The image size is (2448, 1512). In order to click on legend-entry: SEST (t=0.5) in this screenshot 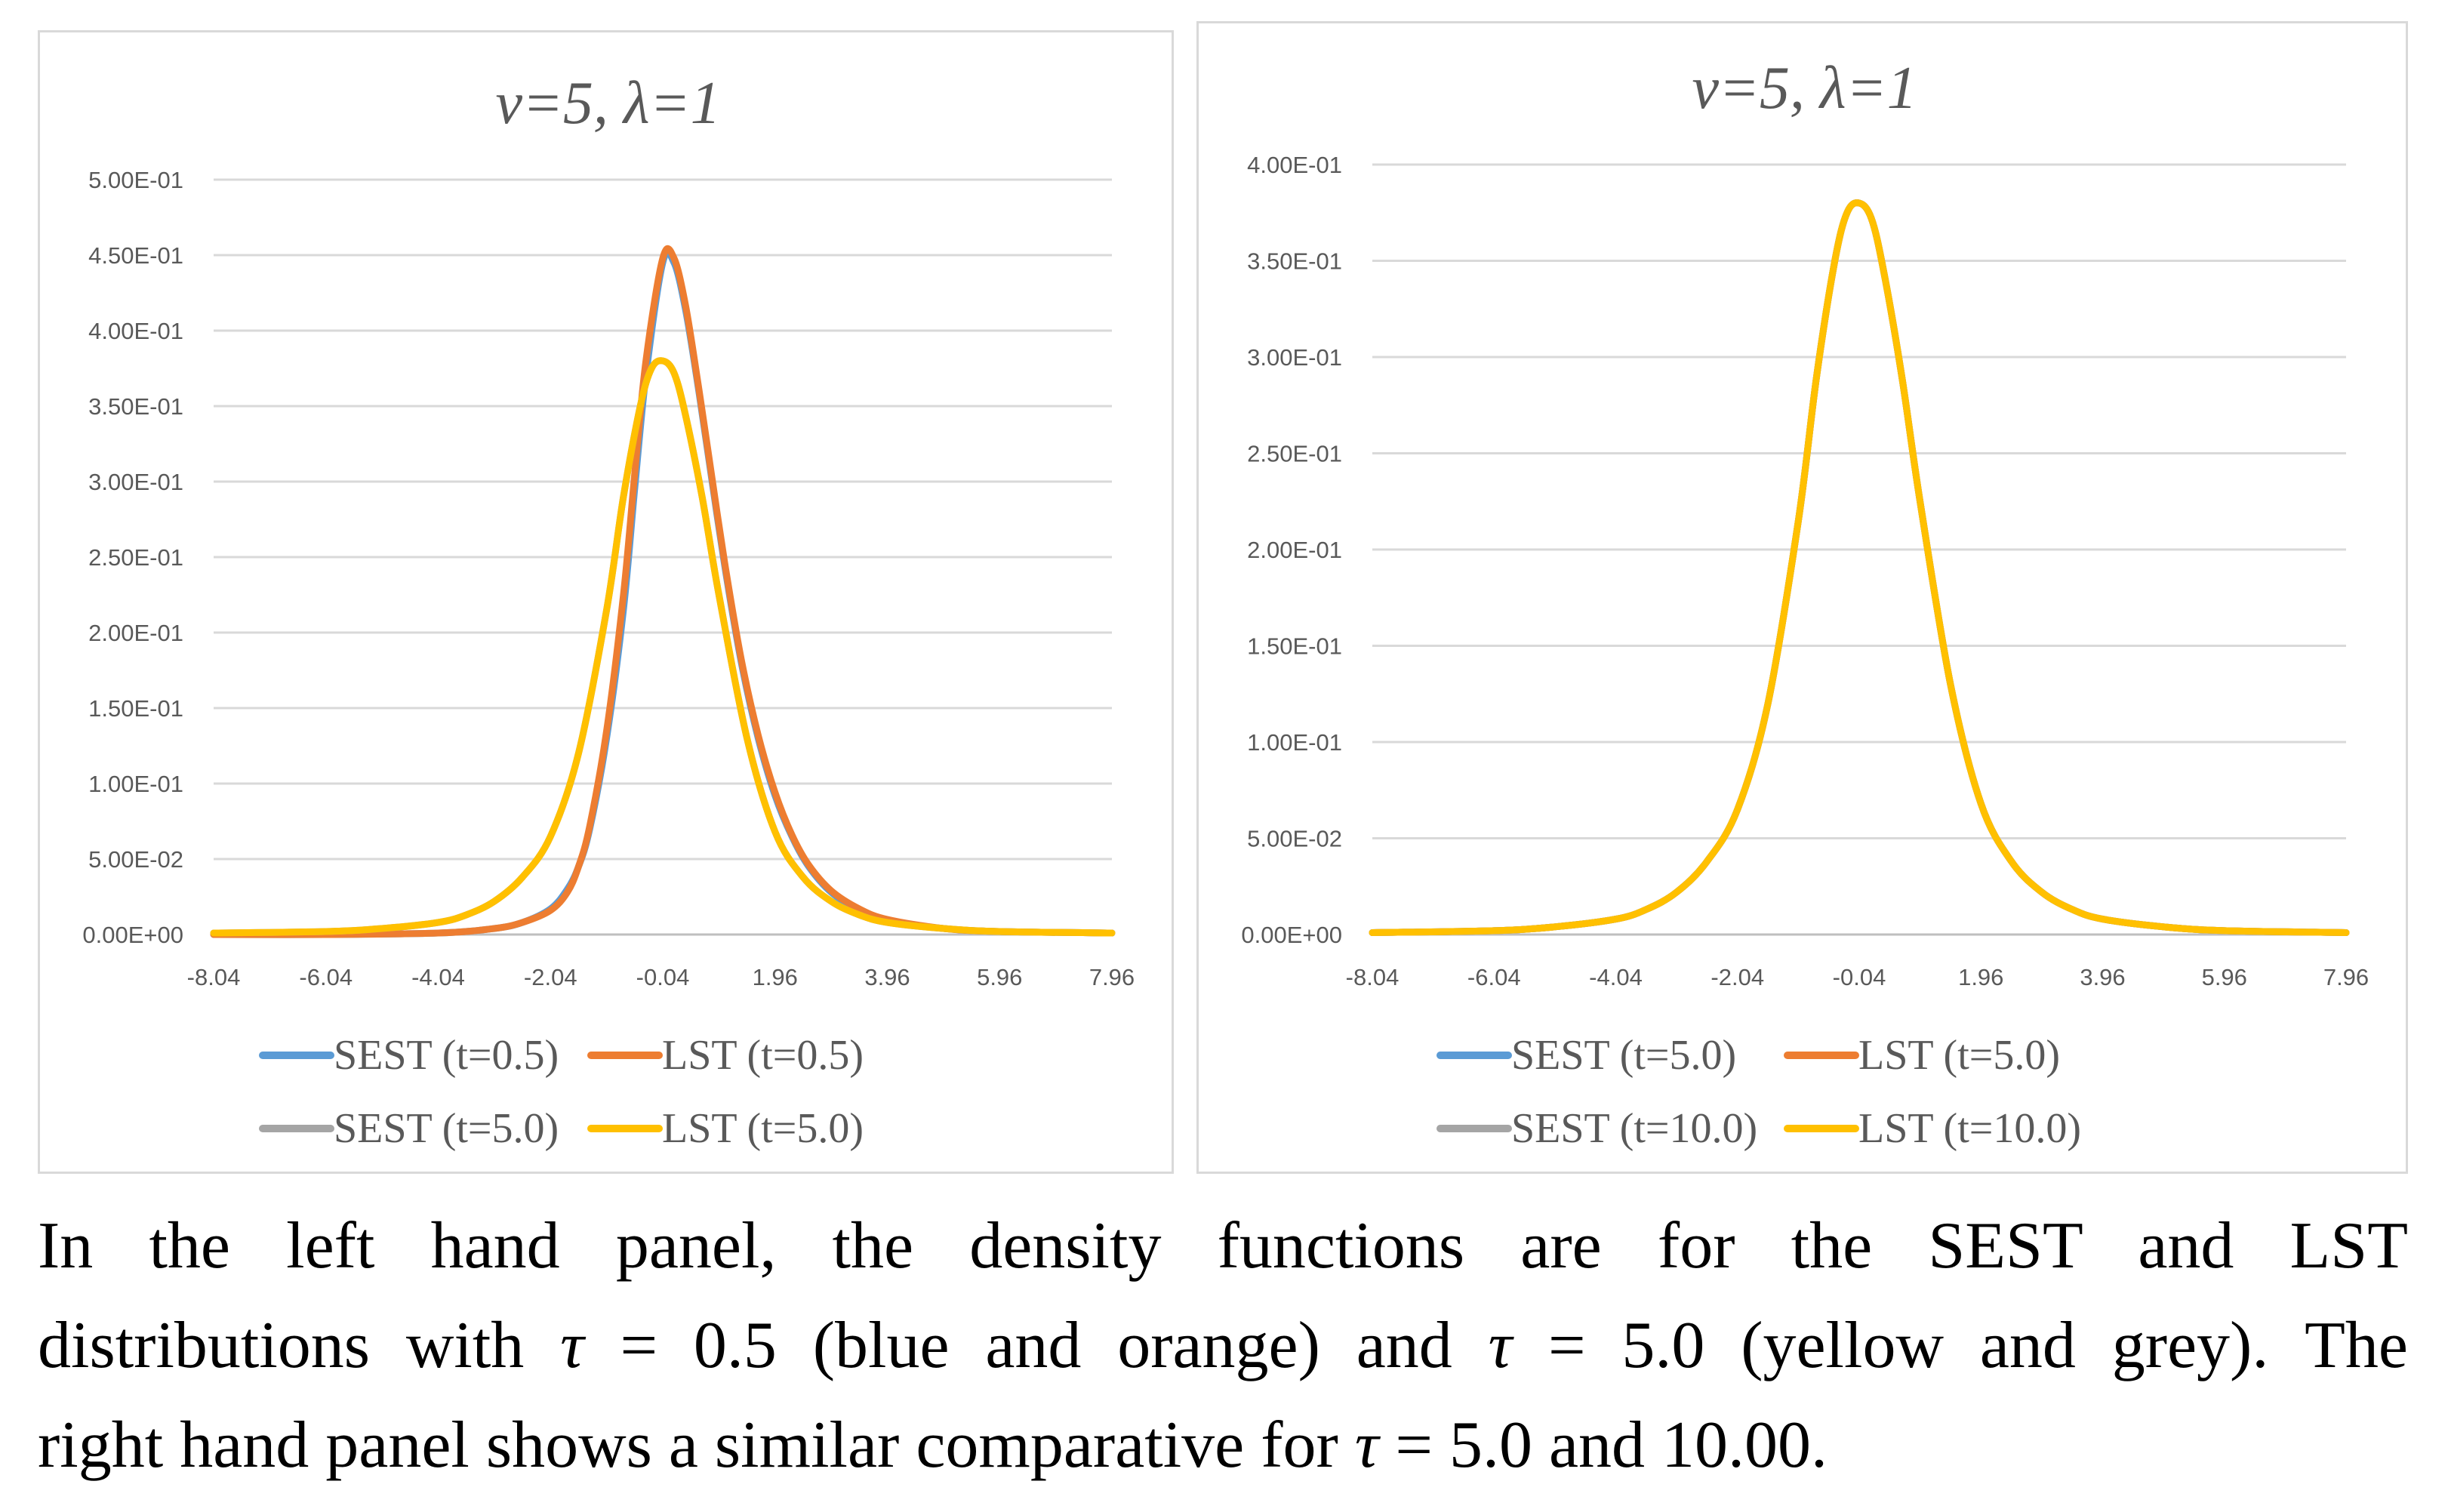, I will do `click(446, 1055)`.